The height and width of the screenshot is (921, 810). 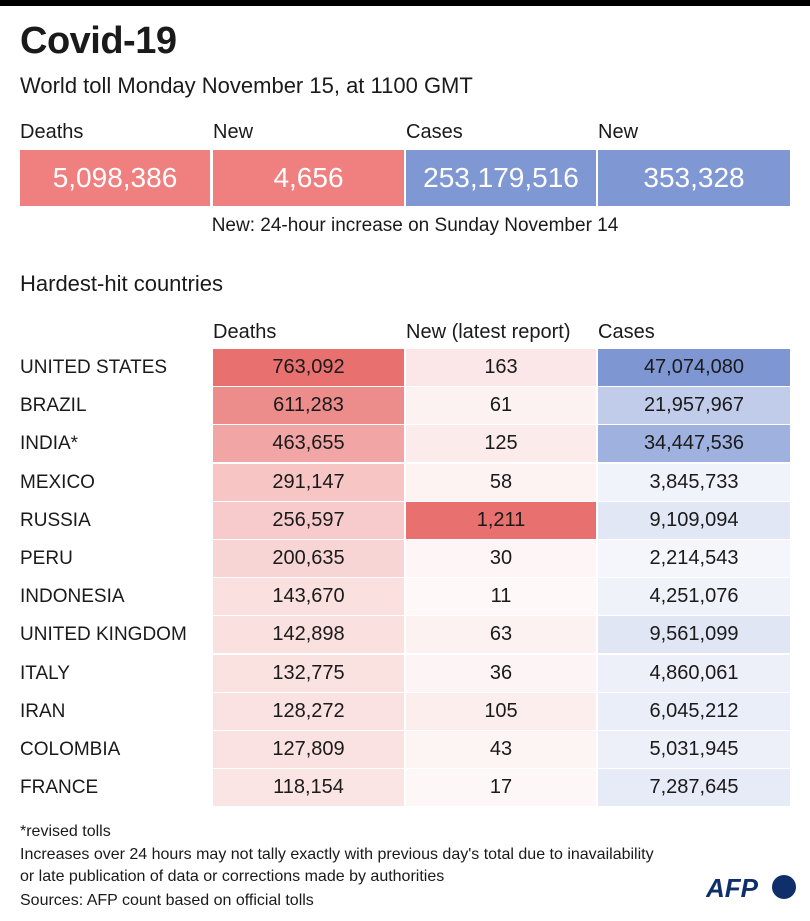 What do you see at coordinates (46, 558) in the screenshot?
I see `country-name: PERU` at bounding box center [46, 558].